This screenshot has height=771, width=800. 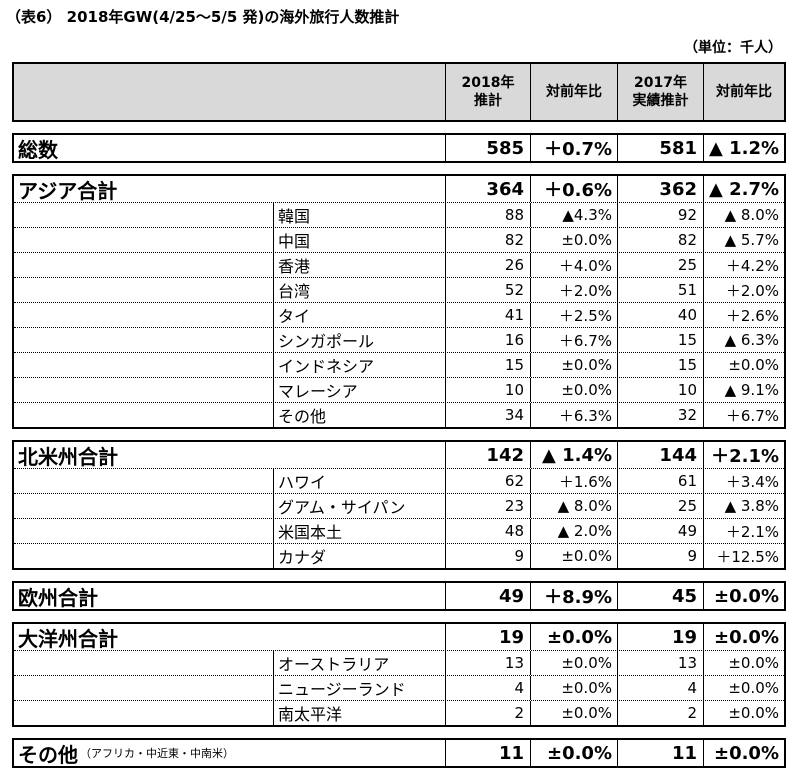 I want to click on yoy-2017: ▲ 9.1%, so click(x=743, y=390).